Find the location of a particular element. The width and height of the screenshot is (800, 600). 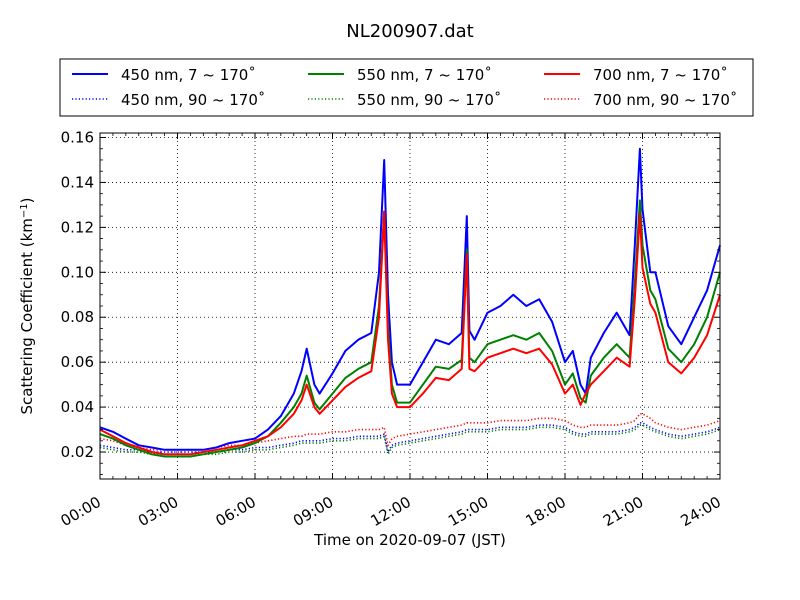

x-tick-label: 21:00 is located at coordinates (623, 511).